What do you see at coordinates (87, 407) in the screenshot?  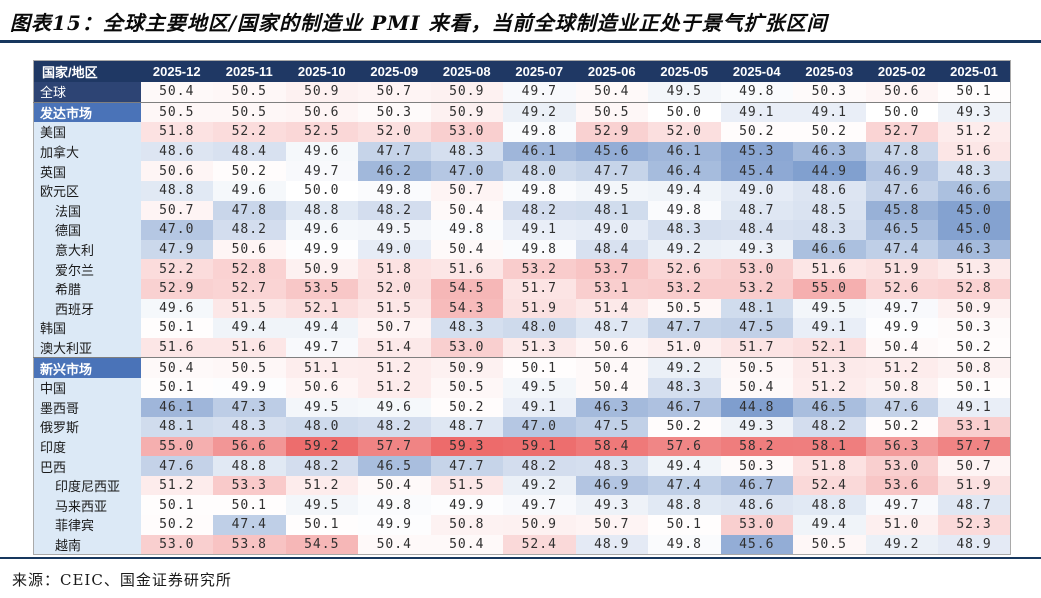 I see `row-label: 墨西哥` at bounding box center [87, 407].